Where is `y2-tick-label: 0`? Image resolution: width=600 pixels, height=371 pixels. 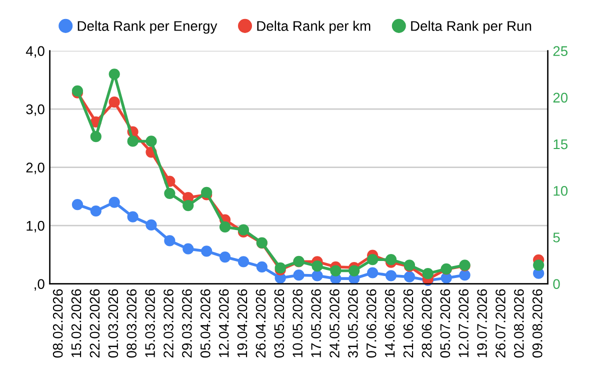 y2-tick-label: 0 is located at coordinates (556, 284).